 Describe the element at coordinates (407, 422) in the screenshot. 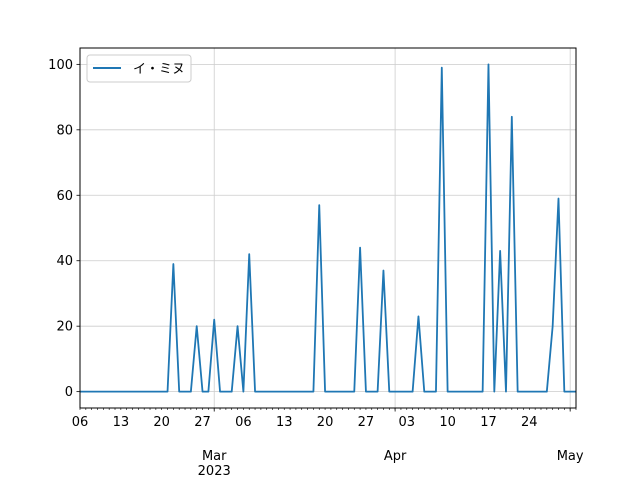

I see `x-tick-label: 03` at that location.